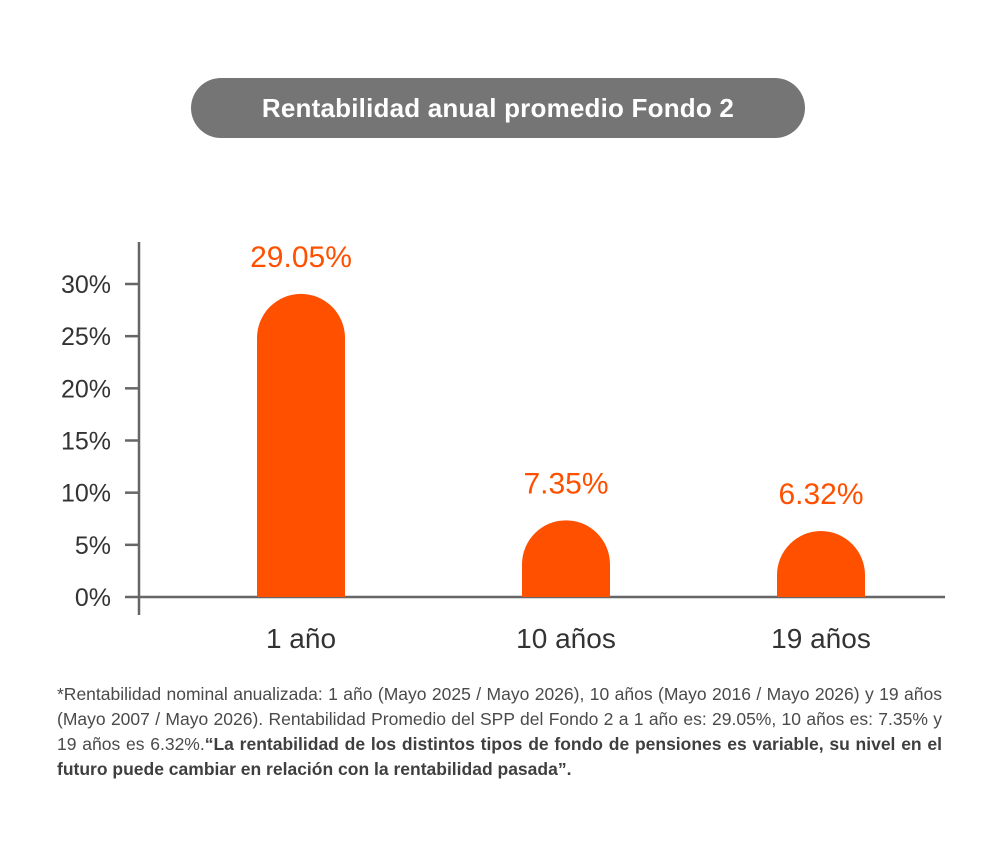  What do you see at coordinates (86, 442) in the screenshot?
I see `y-tick-label: 15%` at bounding box center [86, 442].